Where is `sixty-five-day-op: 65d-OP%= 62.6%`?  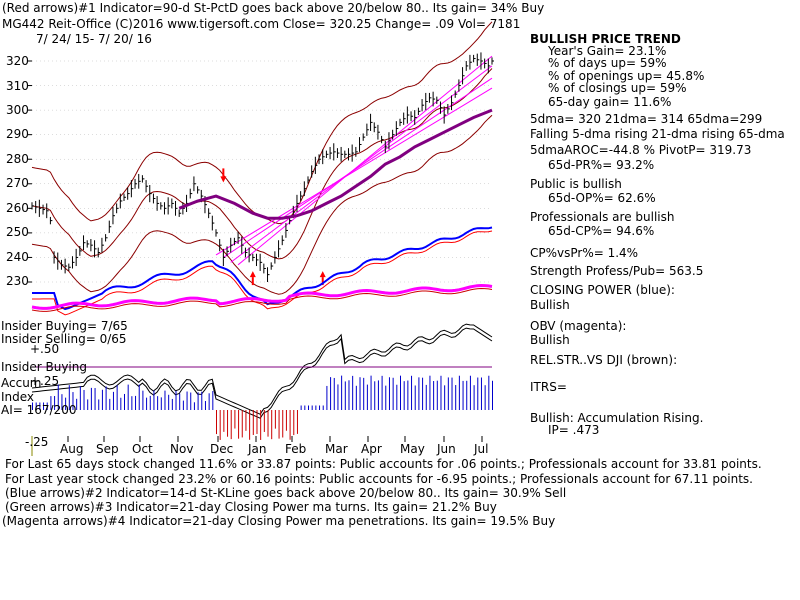 sixty-five-day-op: 65d-OP%= 62.6% is located at coordinates (602, 198).